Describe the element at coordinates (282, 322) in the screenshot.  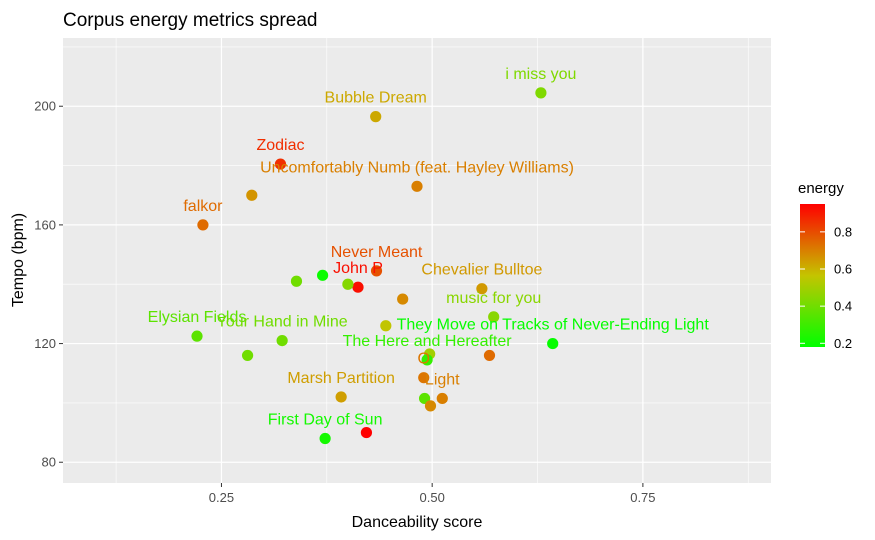
I see `point-label: Your Hand in Mine` at that location.